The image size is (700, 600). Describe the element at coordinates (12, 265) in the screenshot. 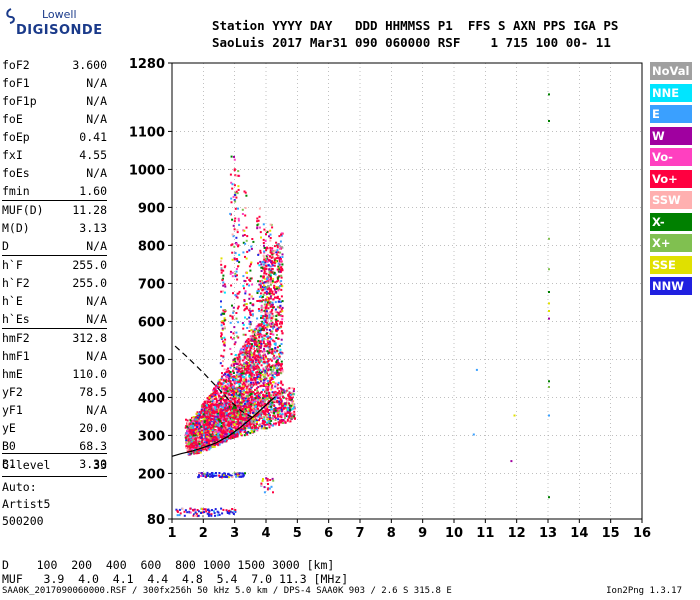

I see `param-label: h`F` at that location.